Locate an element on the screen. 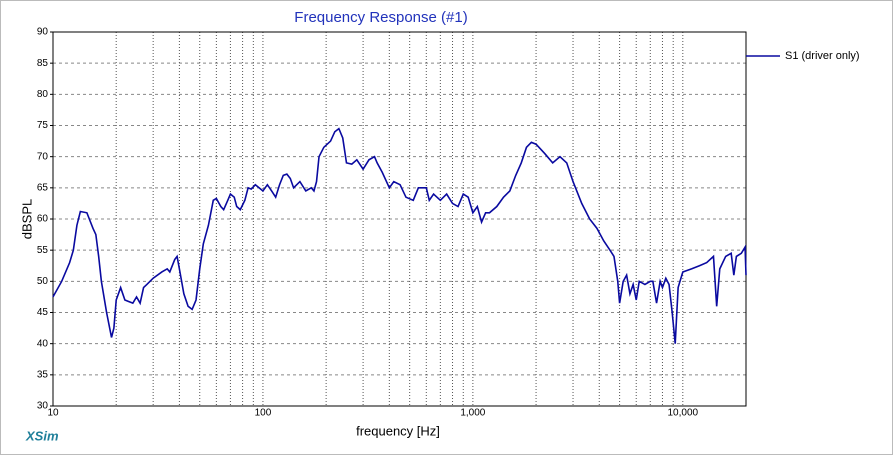 The height and width of the screenshot is (455, 893). y-tick-label: 80 is located at coordinates (43, 94).